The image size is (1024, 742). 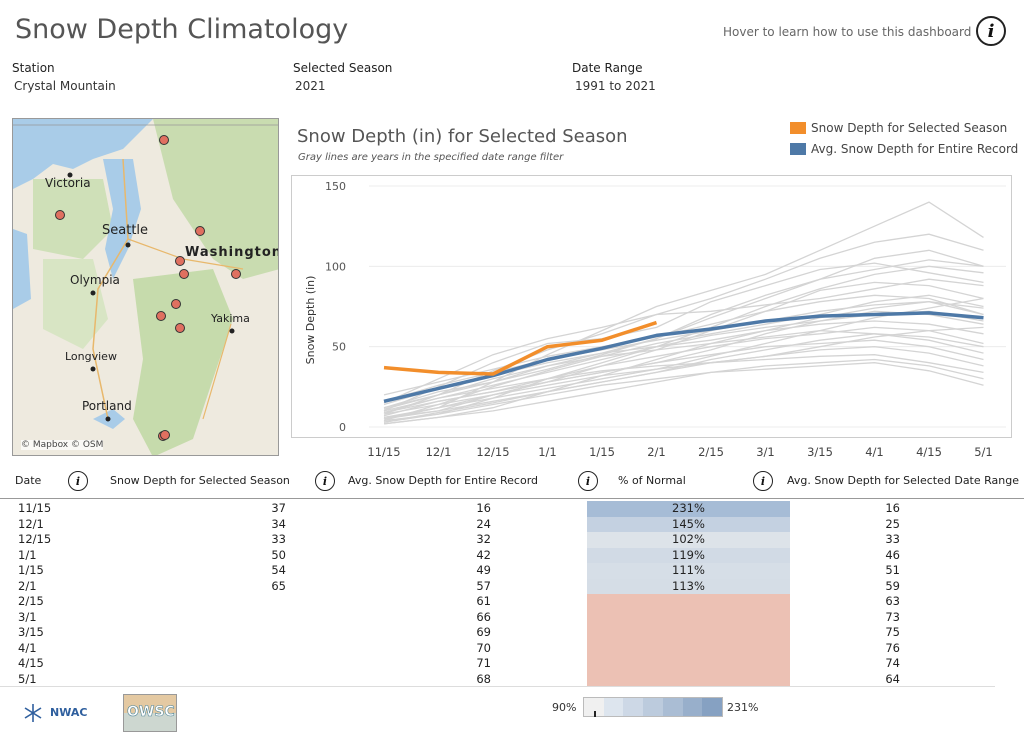 What do you see at coordinates (512, 617) in the screenshot?
I see `table-row: 3/1 66 73` at bounding box center [512, 617].